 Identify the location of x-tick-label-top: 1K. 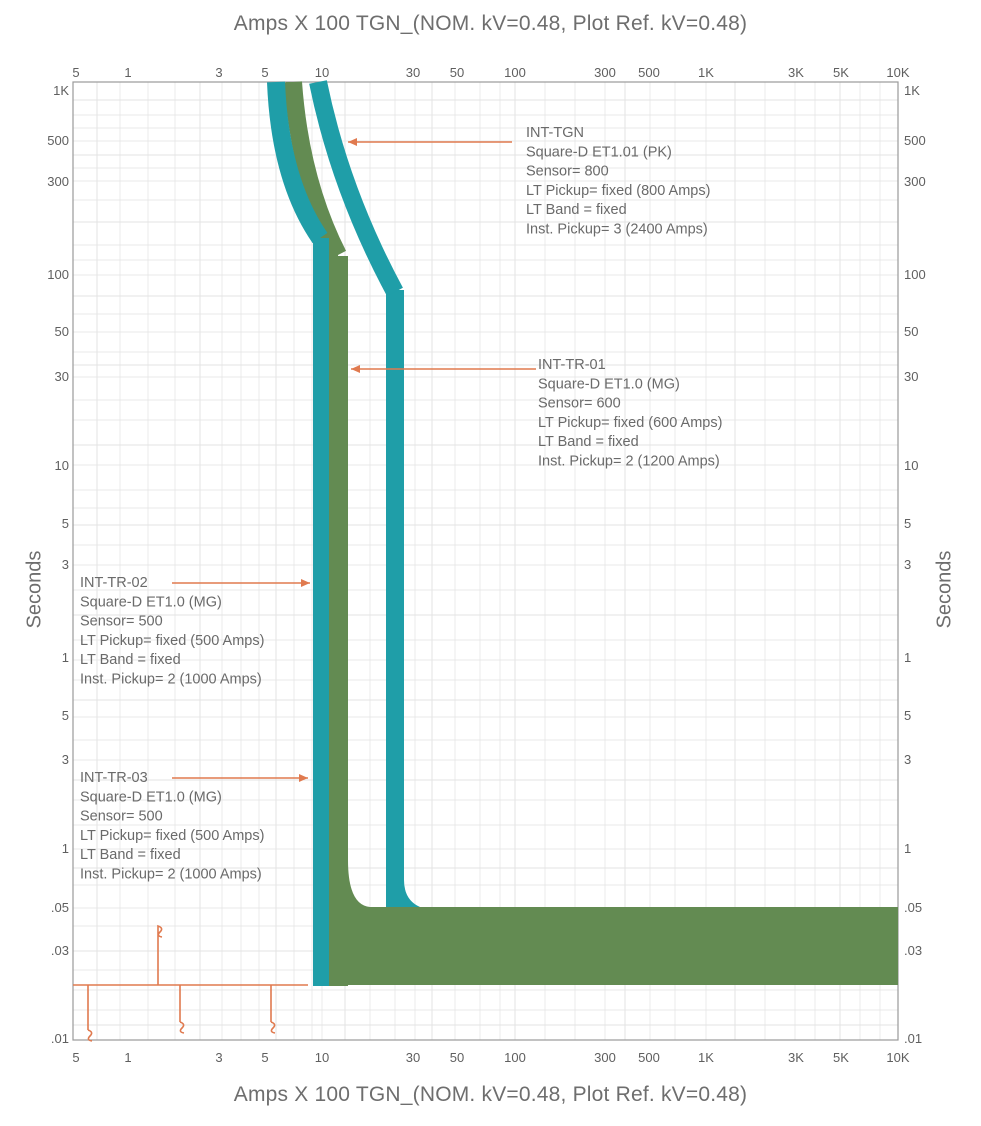
(706, 72).